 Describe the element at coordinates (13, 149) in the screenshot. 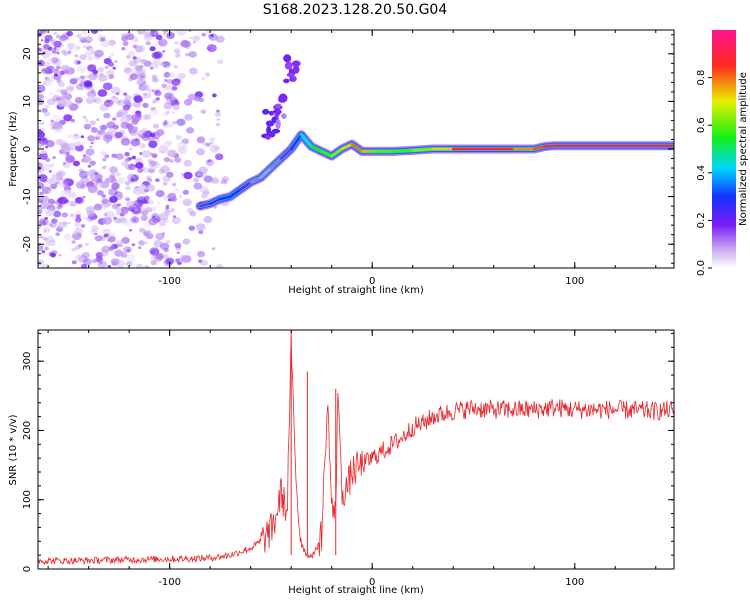

I see `spectrogram-ylabel: Frequency (Hz)` at that location.